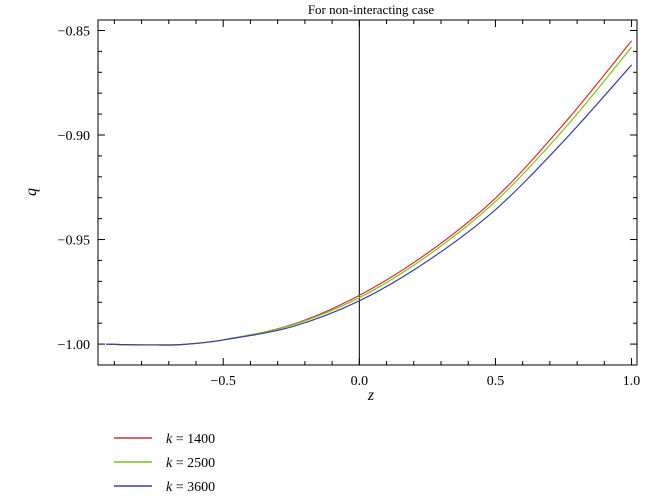 The image size is (660, 504). I want to click on y-axis-label: q, so click(31, 192).